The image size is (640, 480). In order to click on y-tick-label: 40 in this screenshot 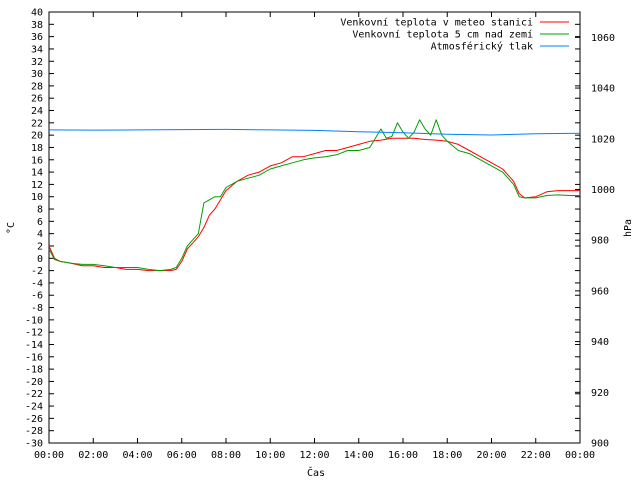, I will do `click(37, 13)`.